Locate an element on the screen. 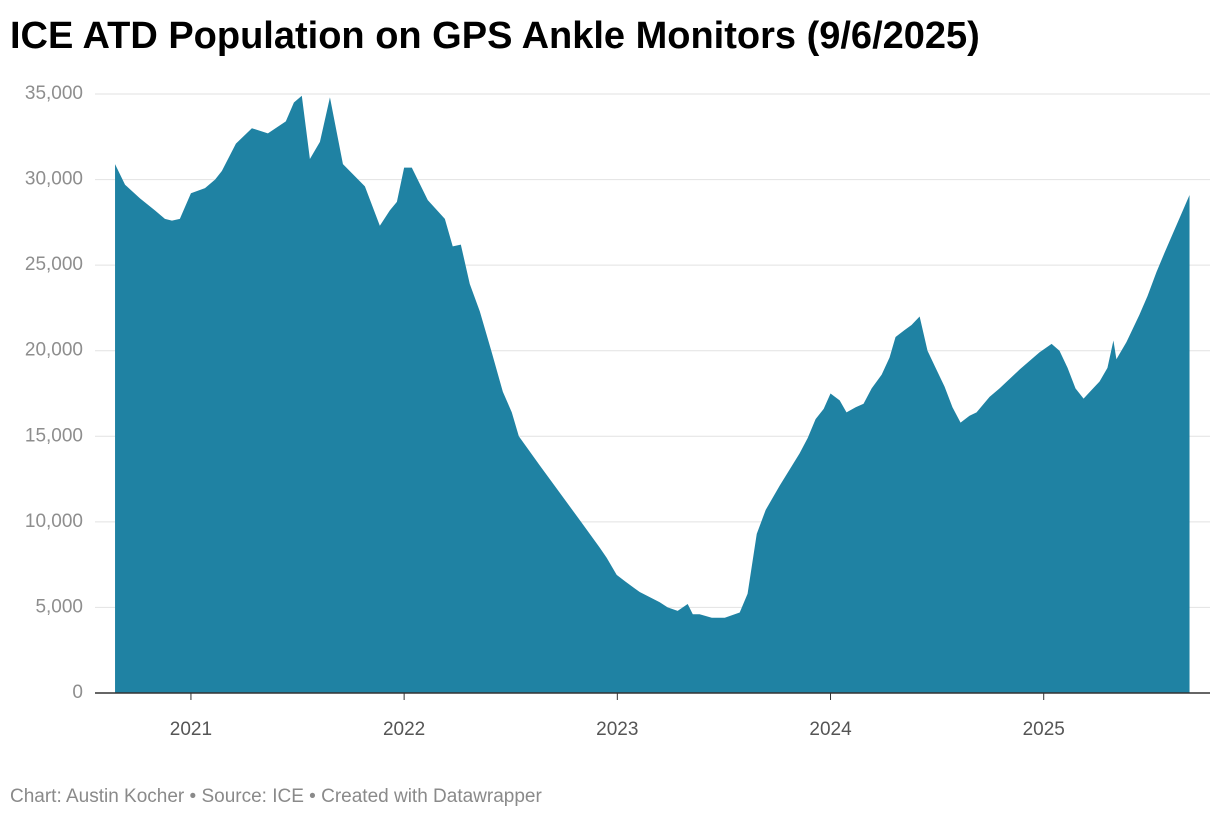 The image size is (1220, 820). y-tick-label: 25,000 is located at coordinates (54, 264).